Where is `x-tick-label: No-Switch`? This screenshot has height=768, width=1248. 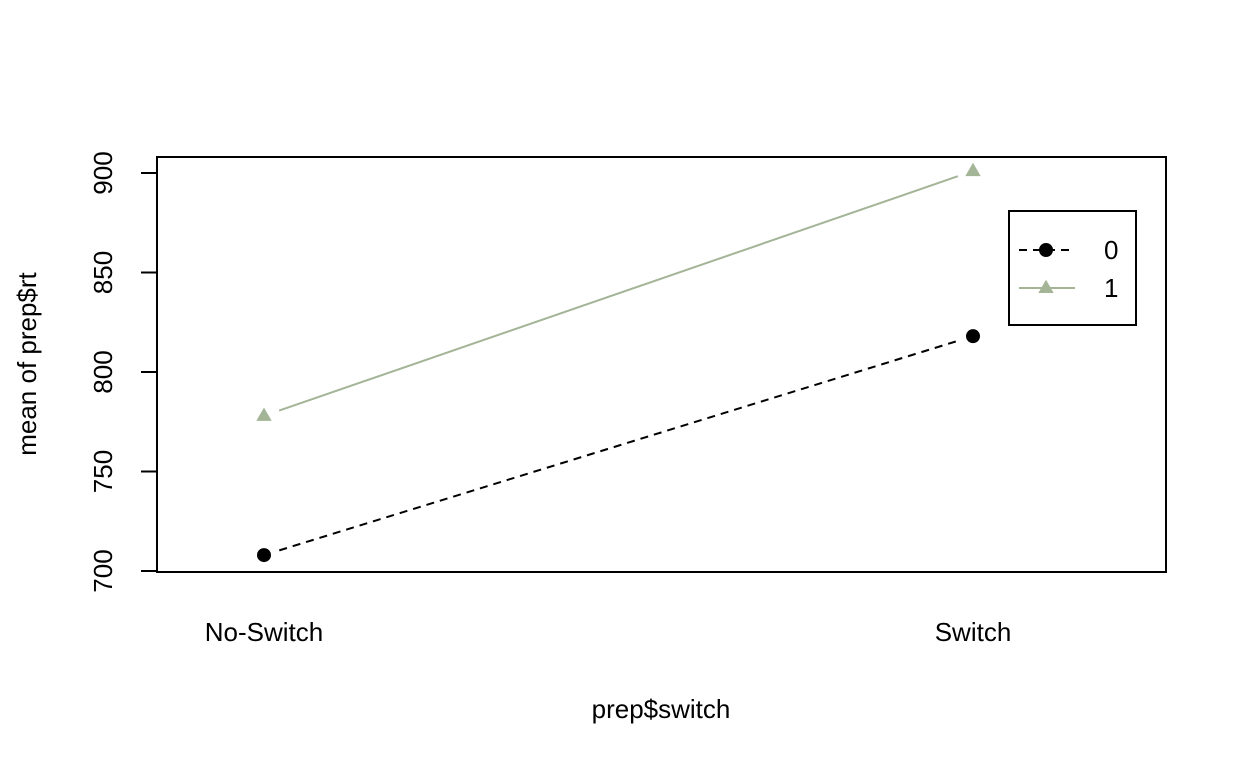
x-tick-label: No-Switch is located at coordinates (264, 632).